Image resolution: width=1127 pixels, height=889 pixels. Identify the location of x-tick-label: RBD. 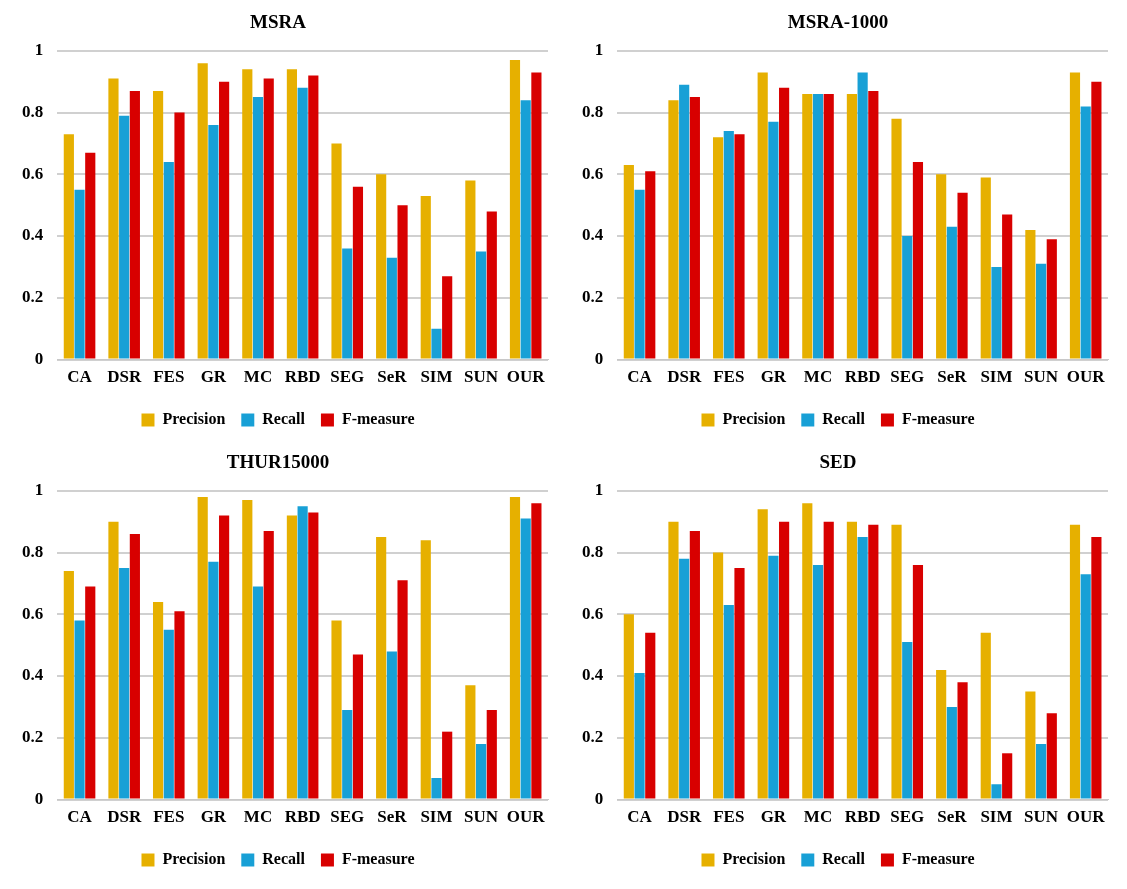
(862, 817).